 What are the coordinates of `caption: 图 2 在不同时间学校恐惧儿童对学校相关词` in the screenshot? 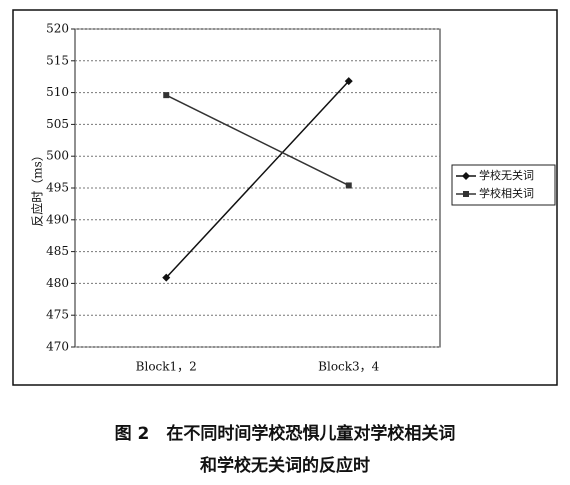 It's located at (285, 433).